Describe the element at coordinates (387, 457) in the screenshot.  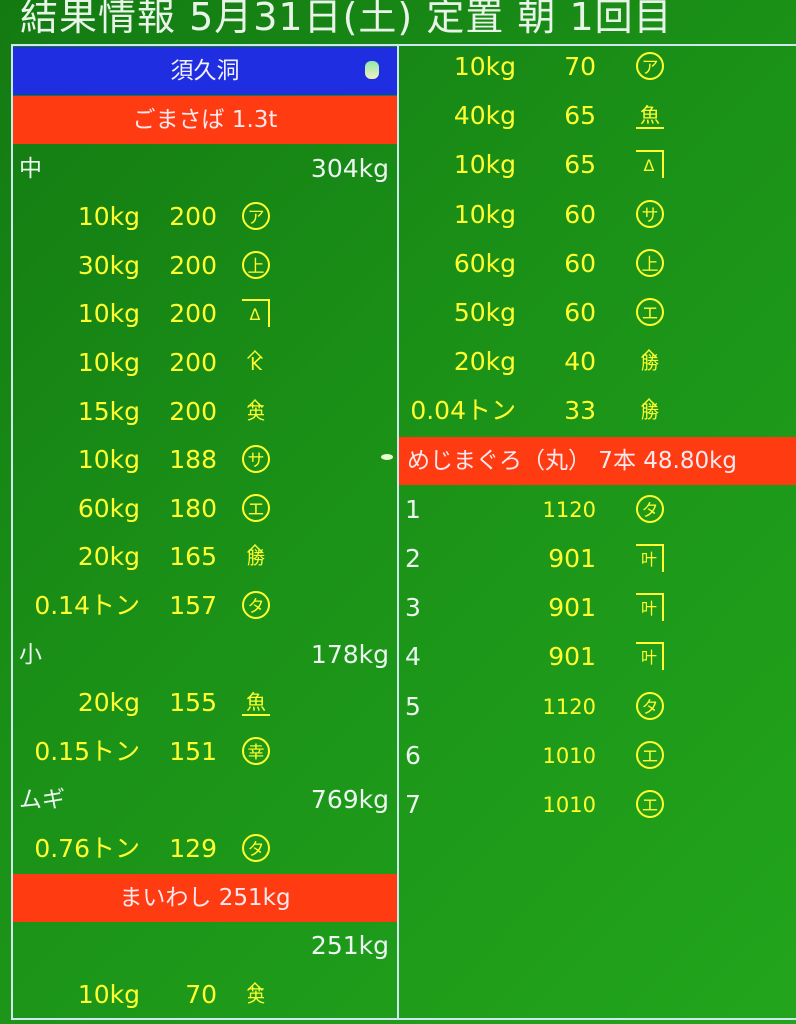
I see `screen-glare` at that location.